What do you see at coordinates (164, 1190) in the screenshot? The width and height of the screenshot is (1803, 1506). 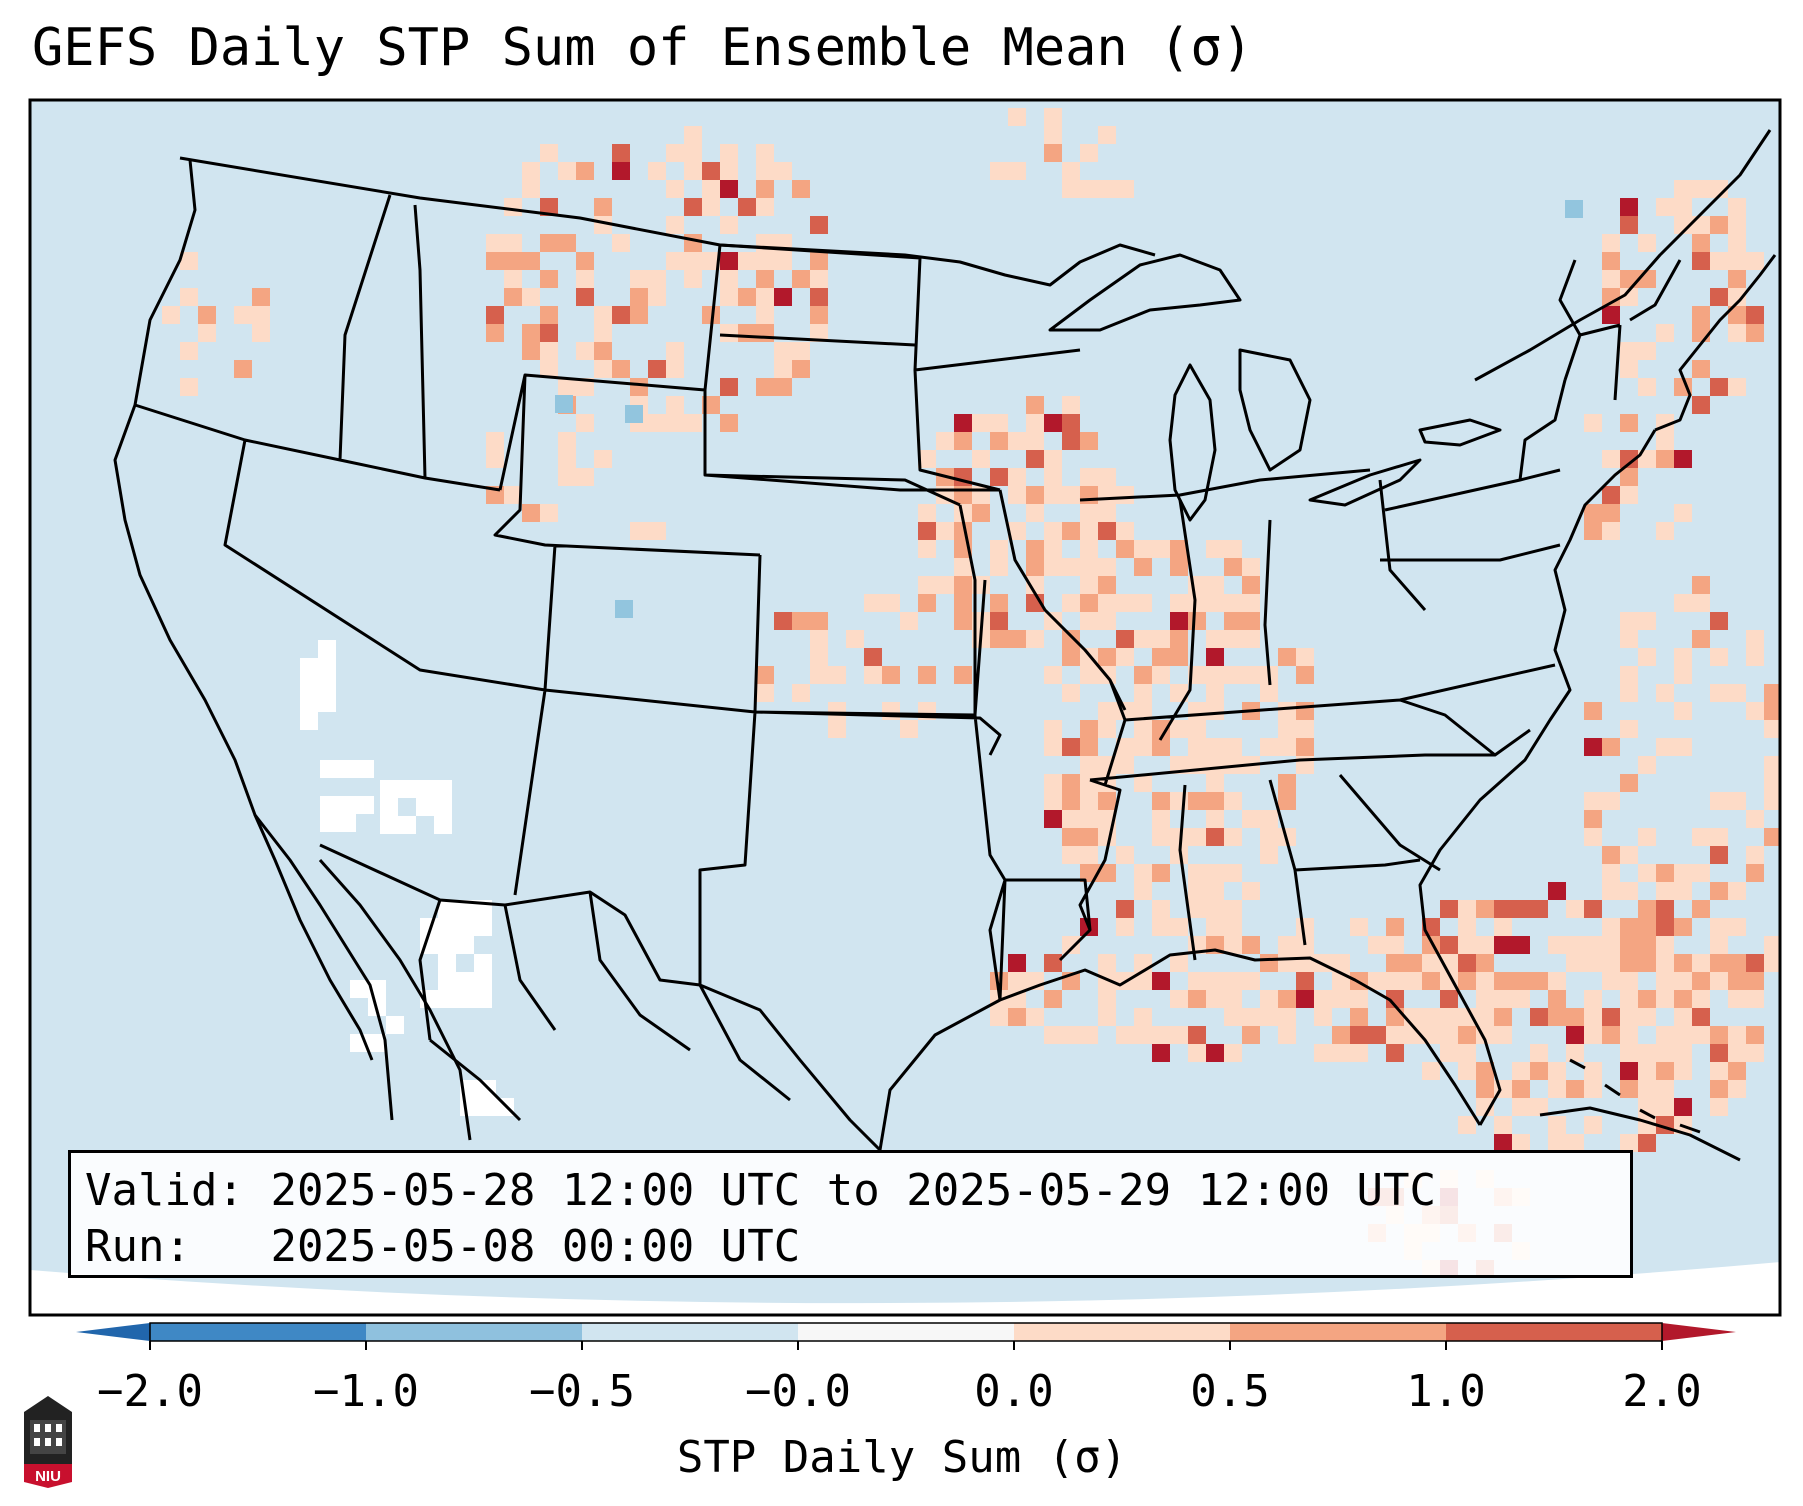 I see `valid-label: Valid:` at bounding box center [164, 1190].